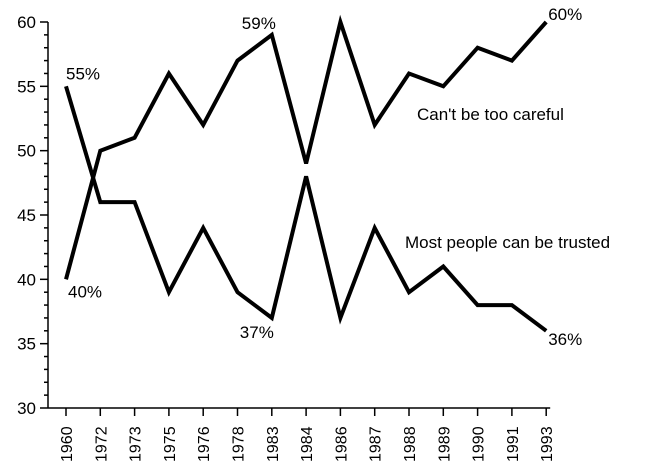 The height and width of the screenshot is (469, 666). I want to click on value-annotation: 36%, so click(565, 339).